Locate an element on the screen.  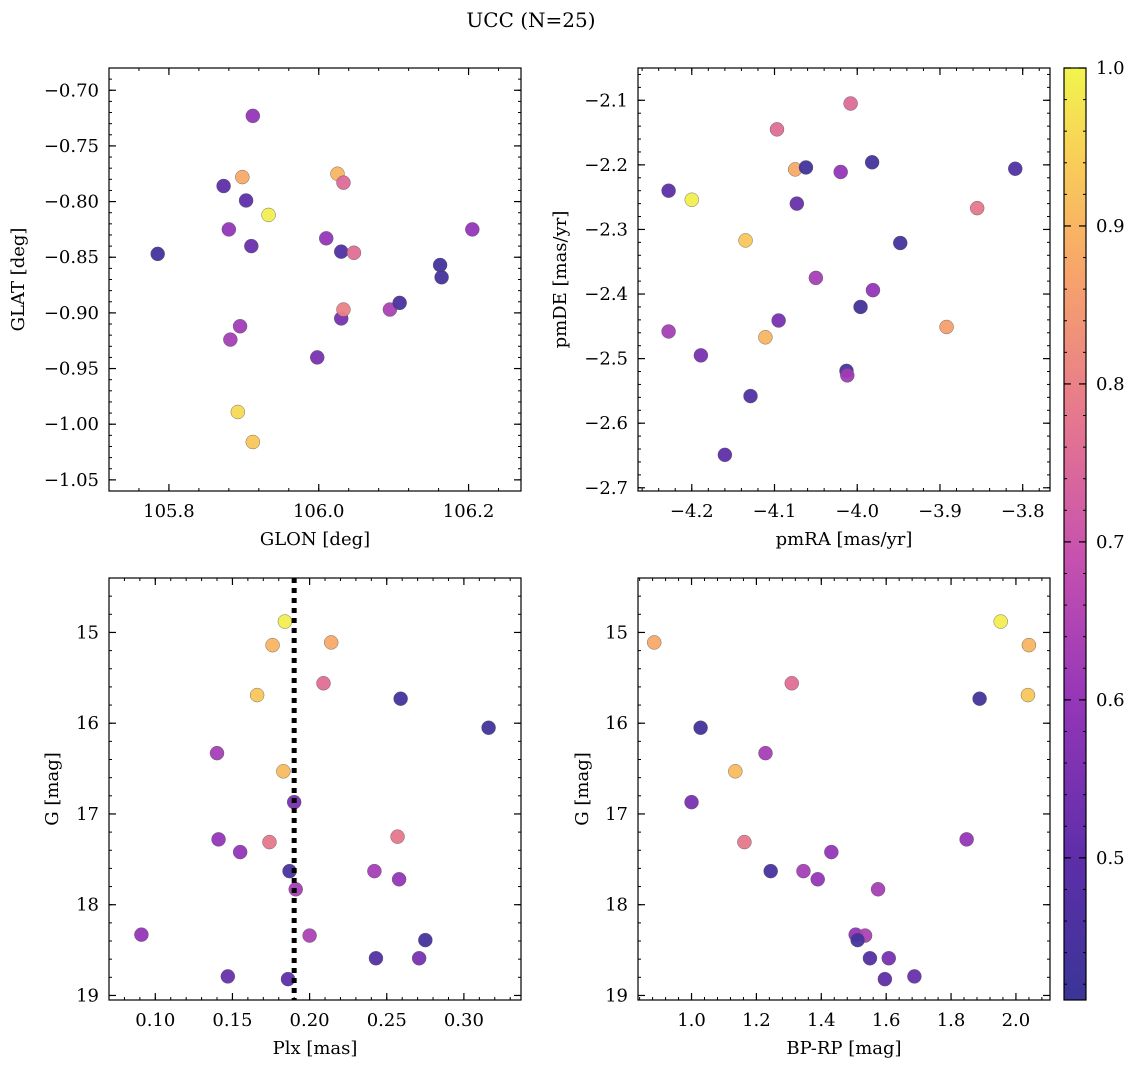
x-tick-label: −4.1 is located at coordinates (775, 511).